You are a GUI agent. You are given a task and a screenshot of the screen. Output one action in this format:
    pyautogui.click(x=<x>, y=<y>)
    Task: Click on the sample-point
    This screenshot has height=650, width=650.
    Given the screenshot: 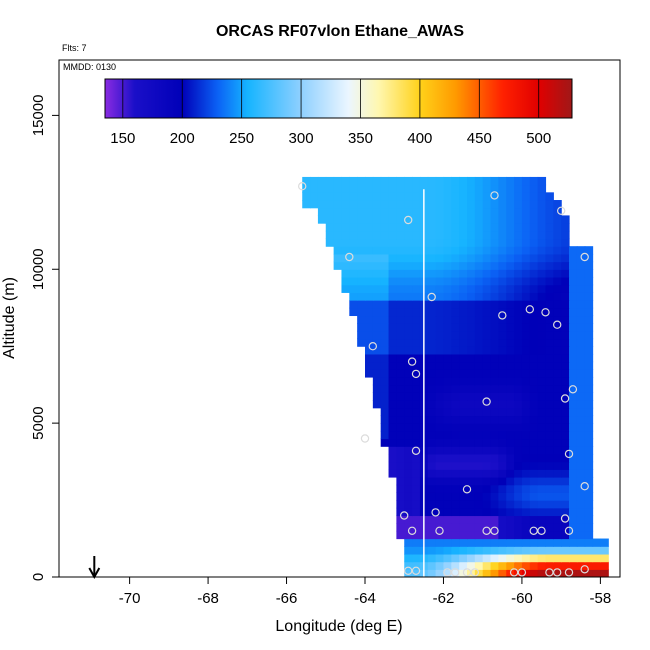 What is the action you would take?
    pyautogui.click(x=522, y=572)
    